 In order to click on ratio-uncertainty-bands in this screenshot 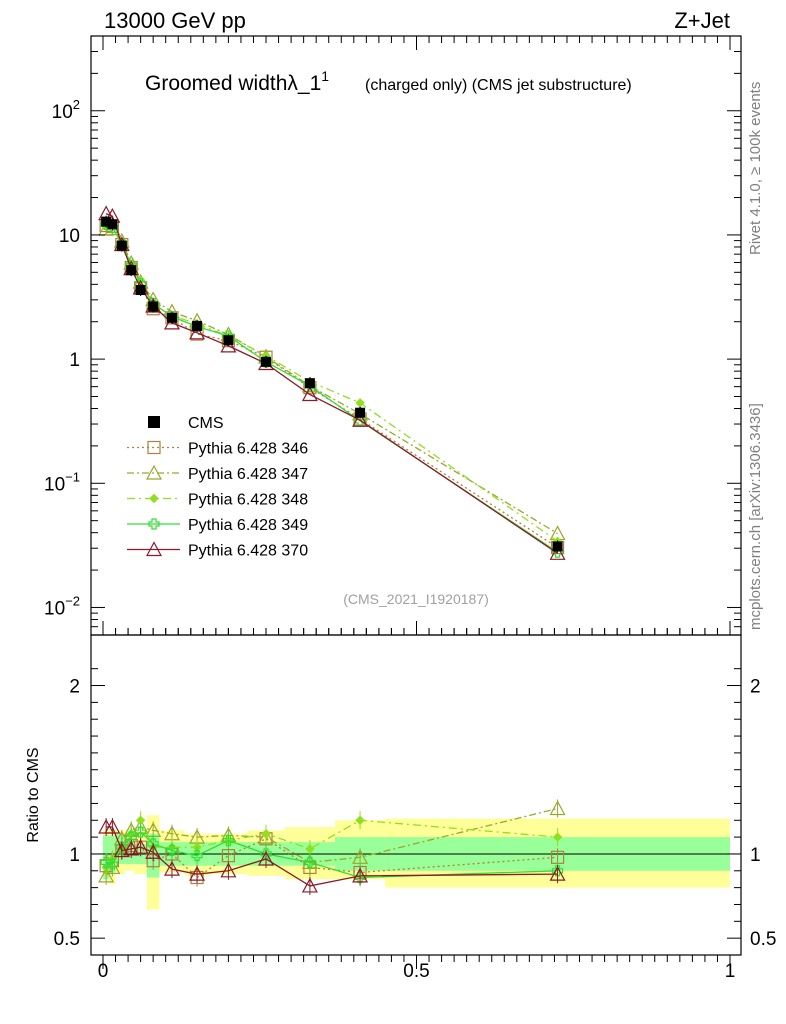, I will do `click(416, 862)`.